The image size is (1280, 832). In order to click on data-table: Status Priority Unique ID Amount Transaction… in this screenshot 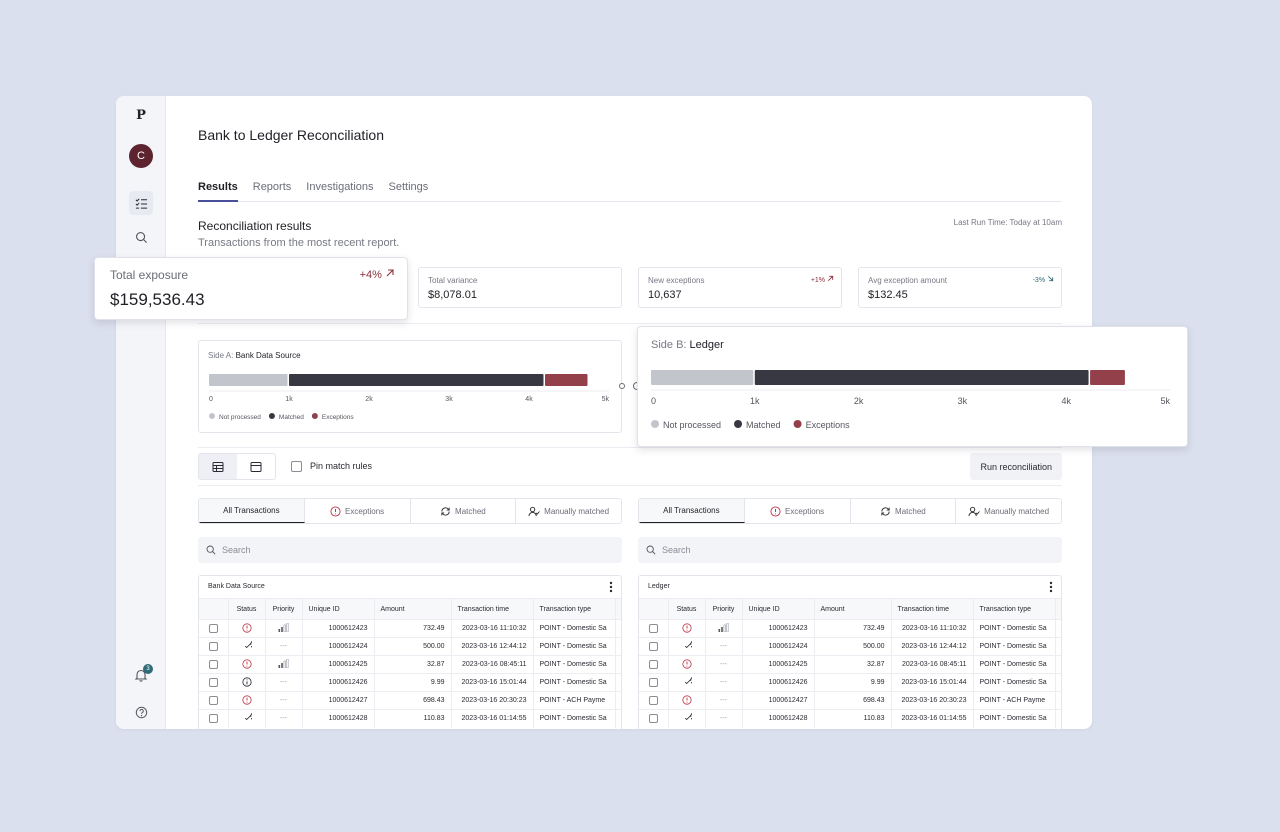, I will do `click(850, 663)`.